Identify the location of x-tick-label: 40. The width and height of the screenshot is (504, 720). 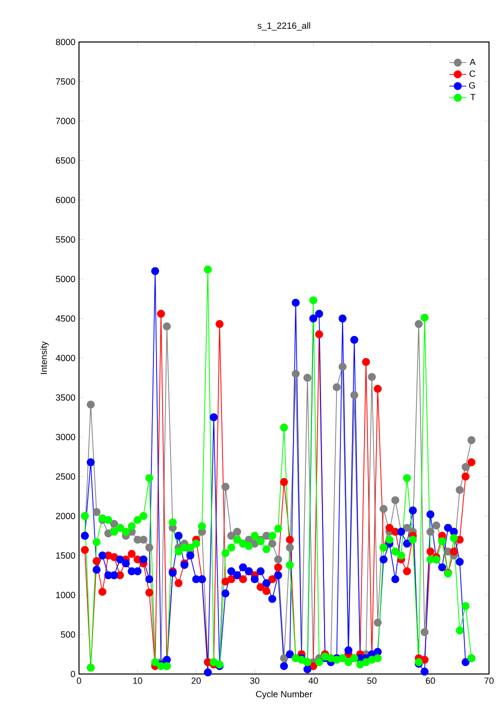
(313, 681).